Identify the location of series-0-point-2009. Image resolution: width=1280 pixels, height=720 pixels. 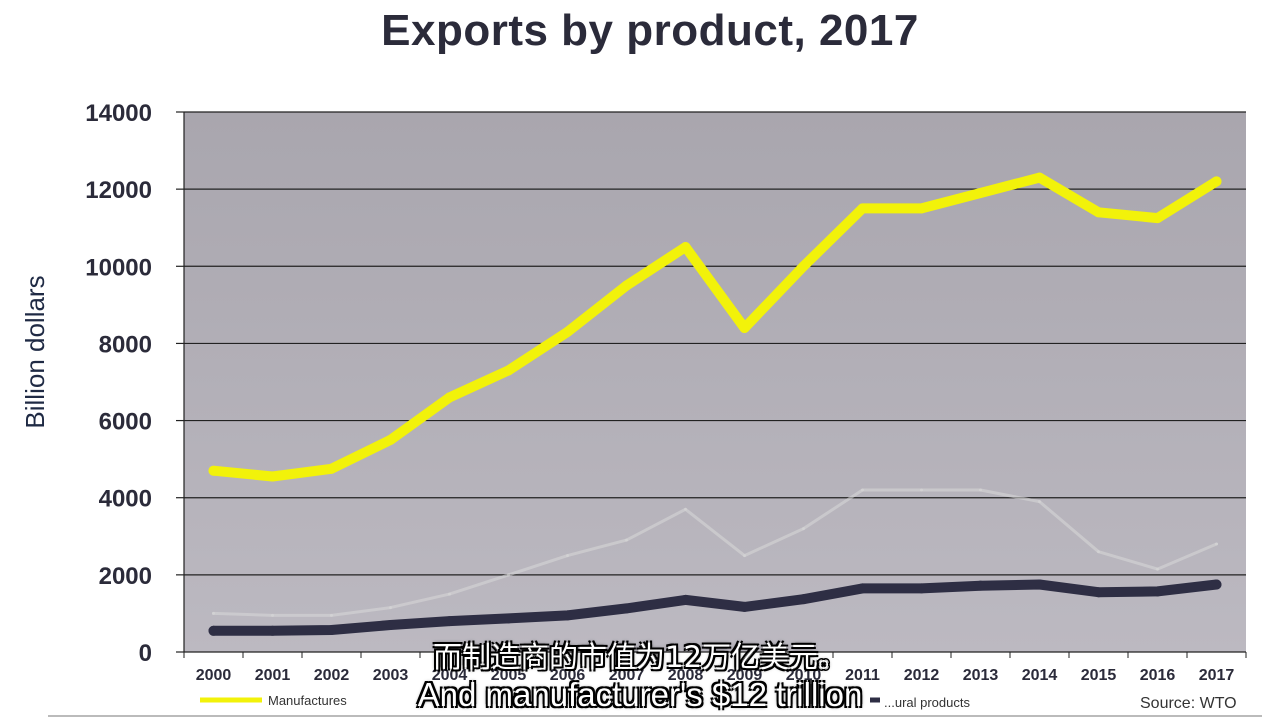
(744, 328).